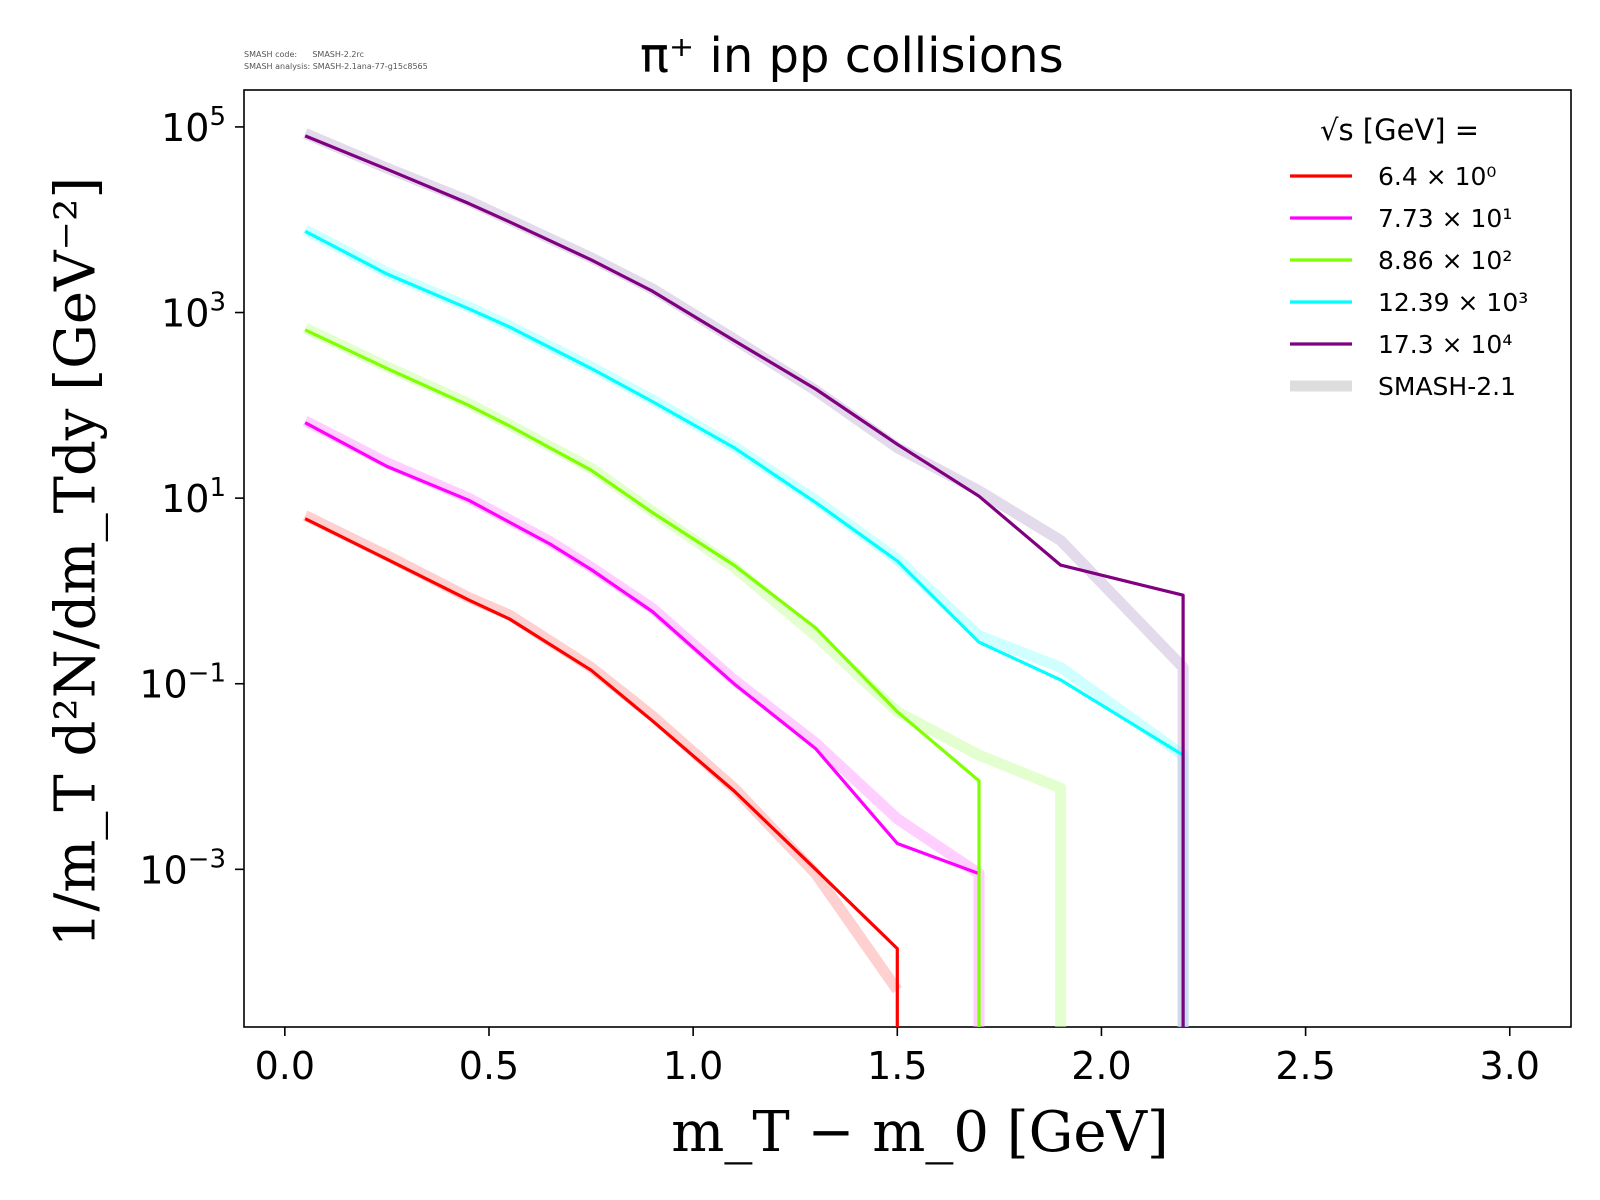 Image resolution: width=1600 pixels, height=1200 pixels. Describe the element at coordinates (852, 56) in the screenshot. I see `chart-title-text: π⁺ in pp collisions` at that location.